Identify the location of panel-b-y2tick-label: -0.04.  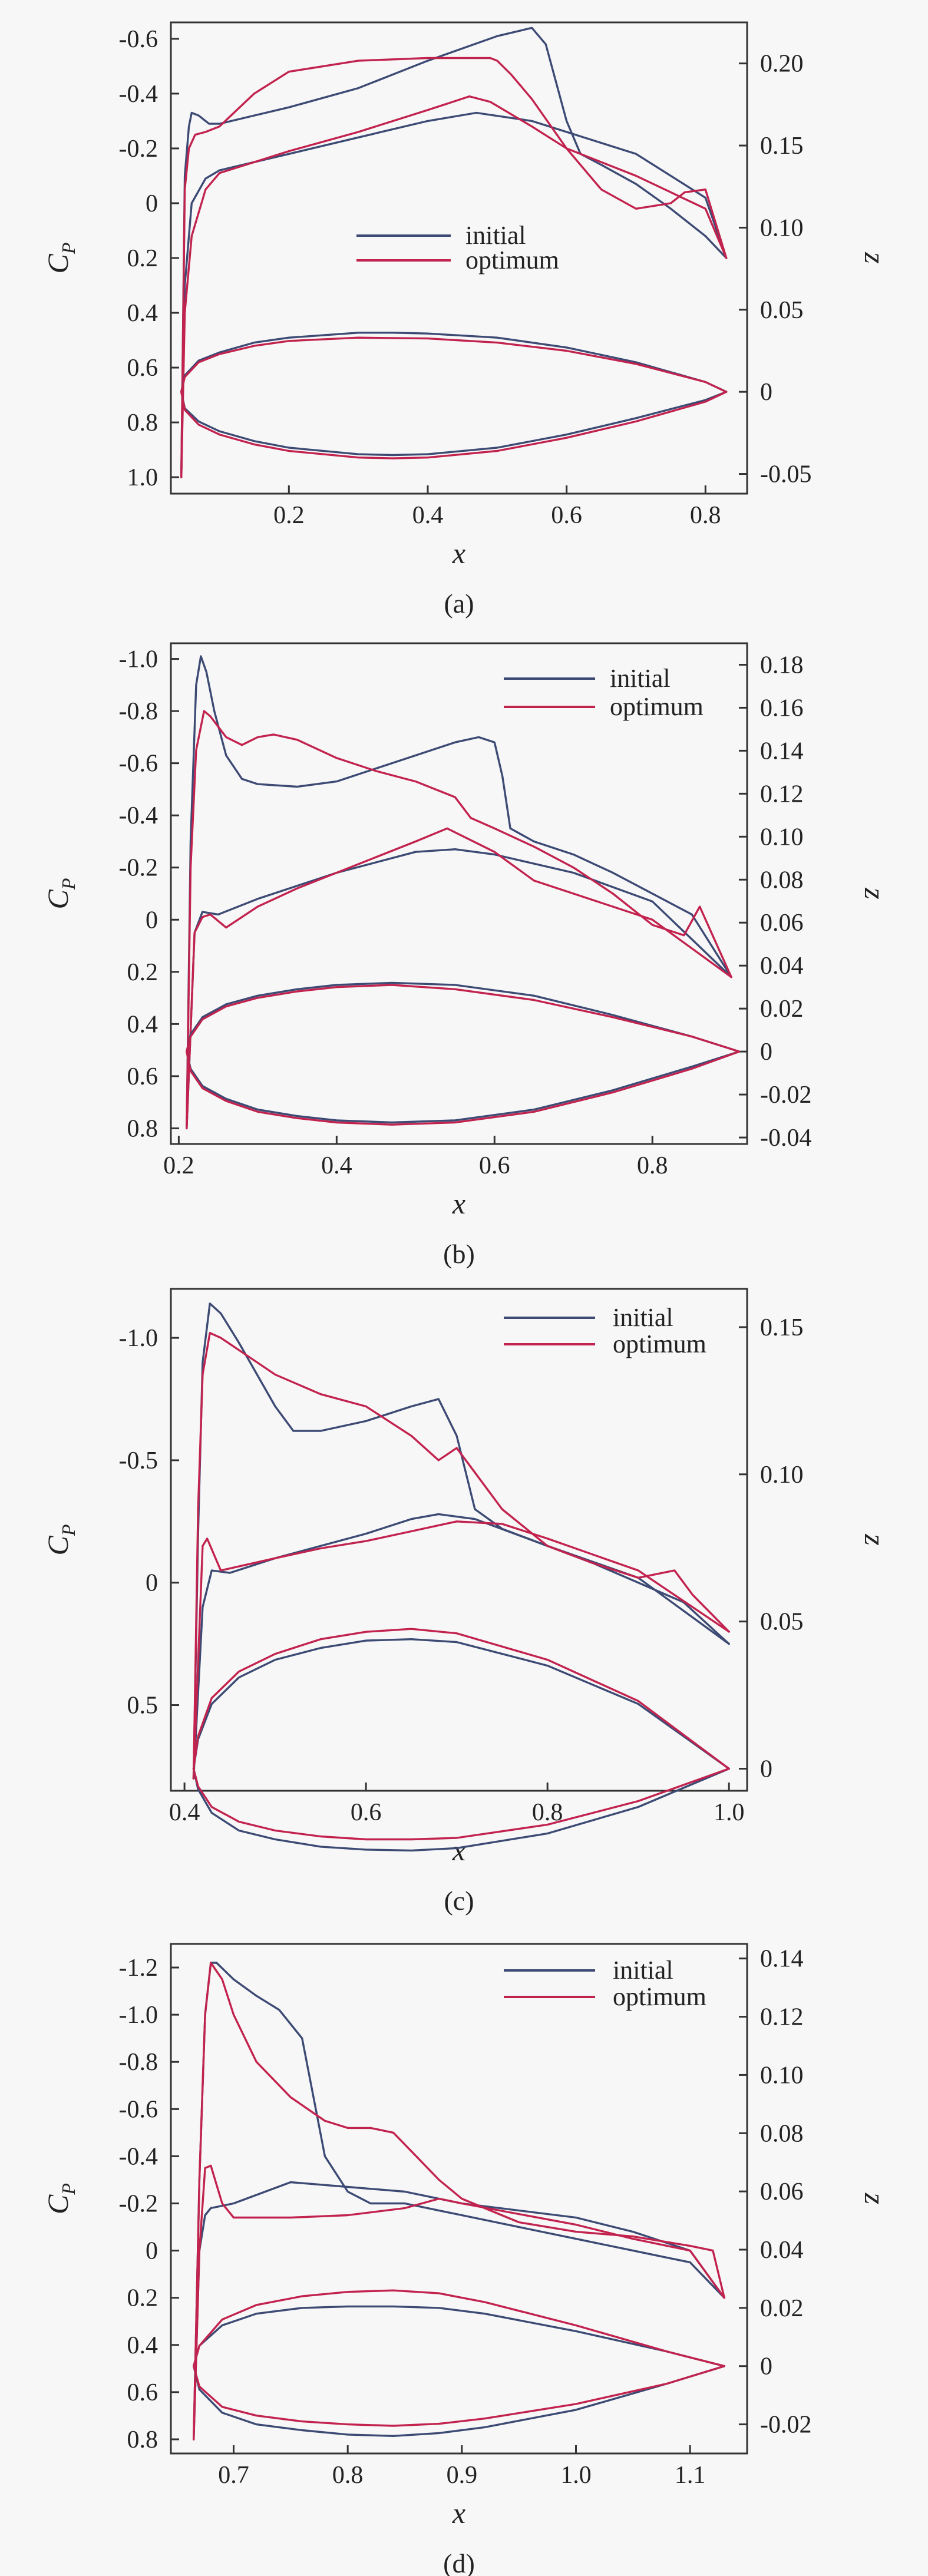
(786, 1138).